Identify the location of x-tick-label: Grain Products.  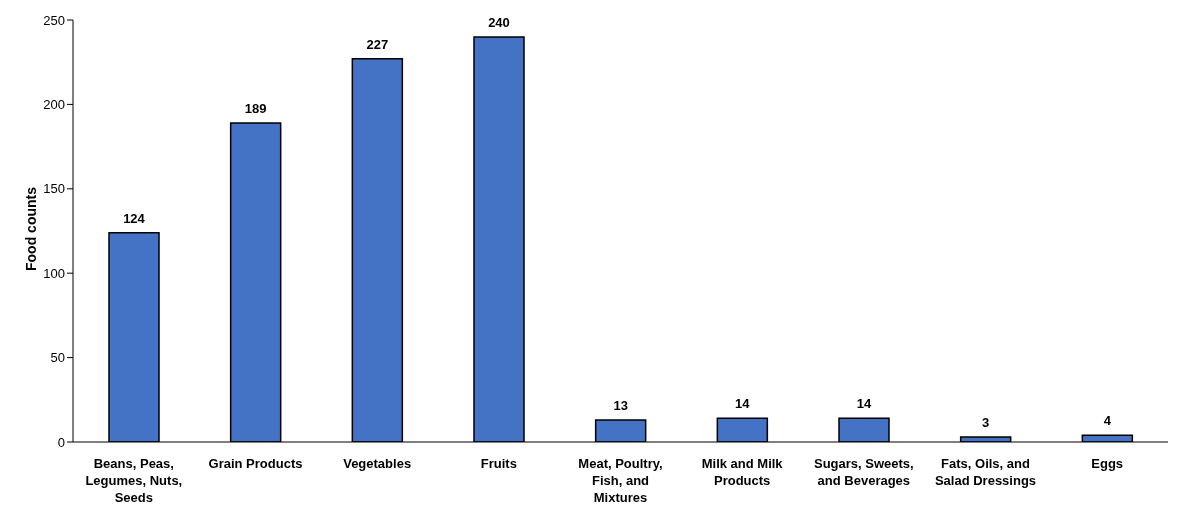
(255, 463).